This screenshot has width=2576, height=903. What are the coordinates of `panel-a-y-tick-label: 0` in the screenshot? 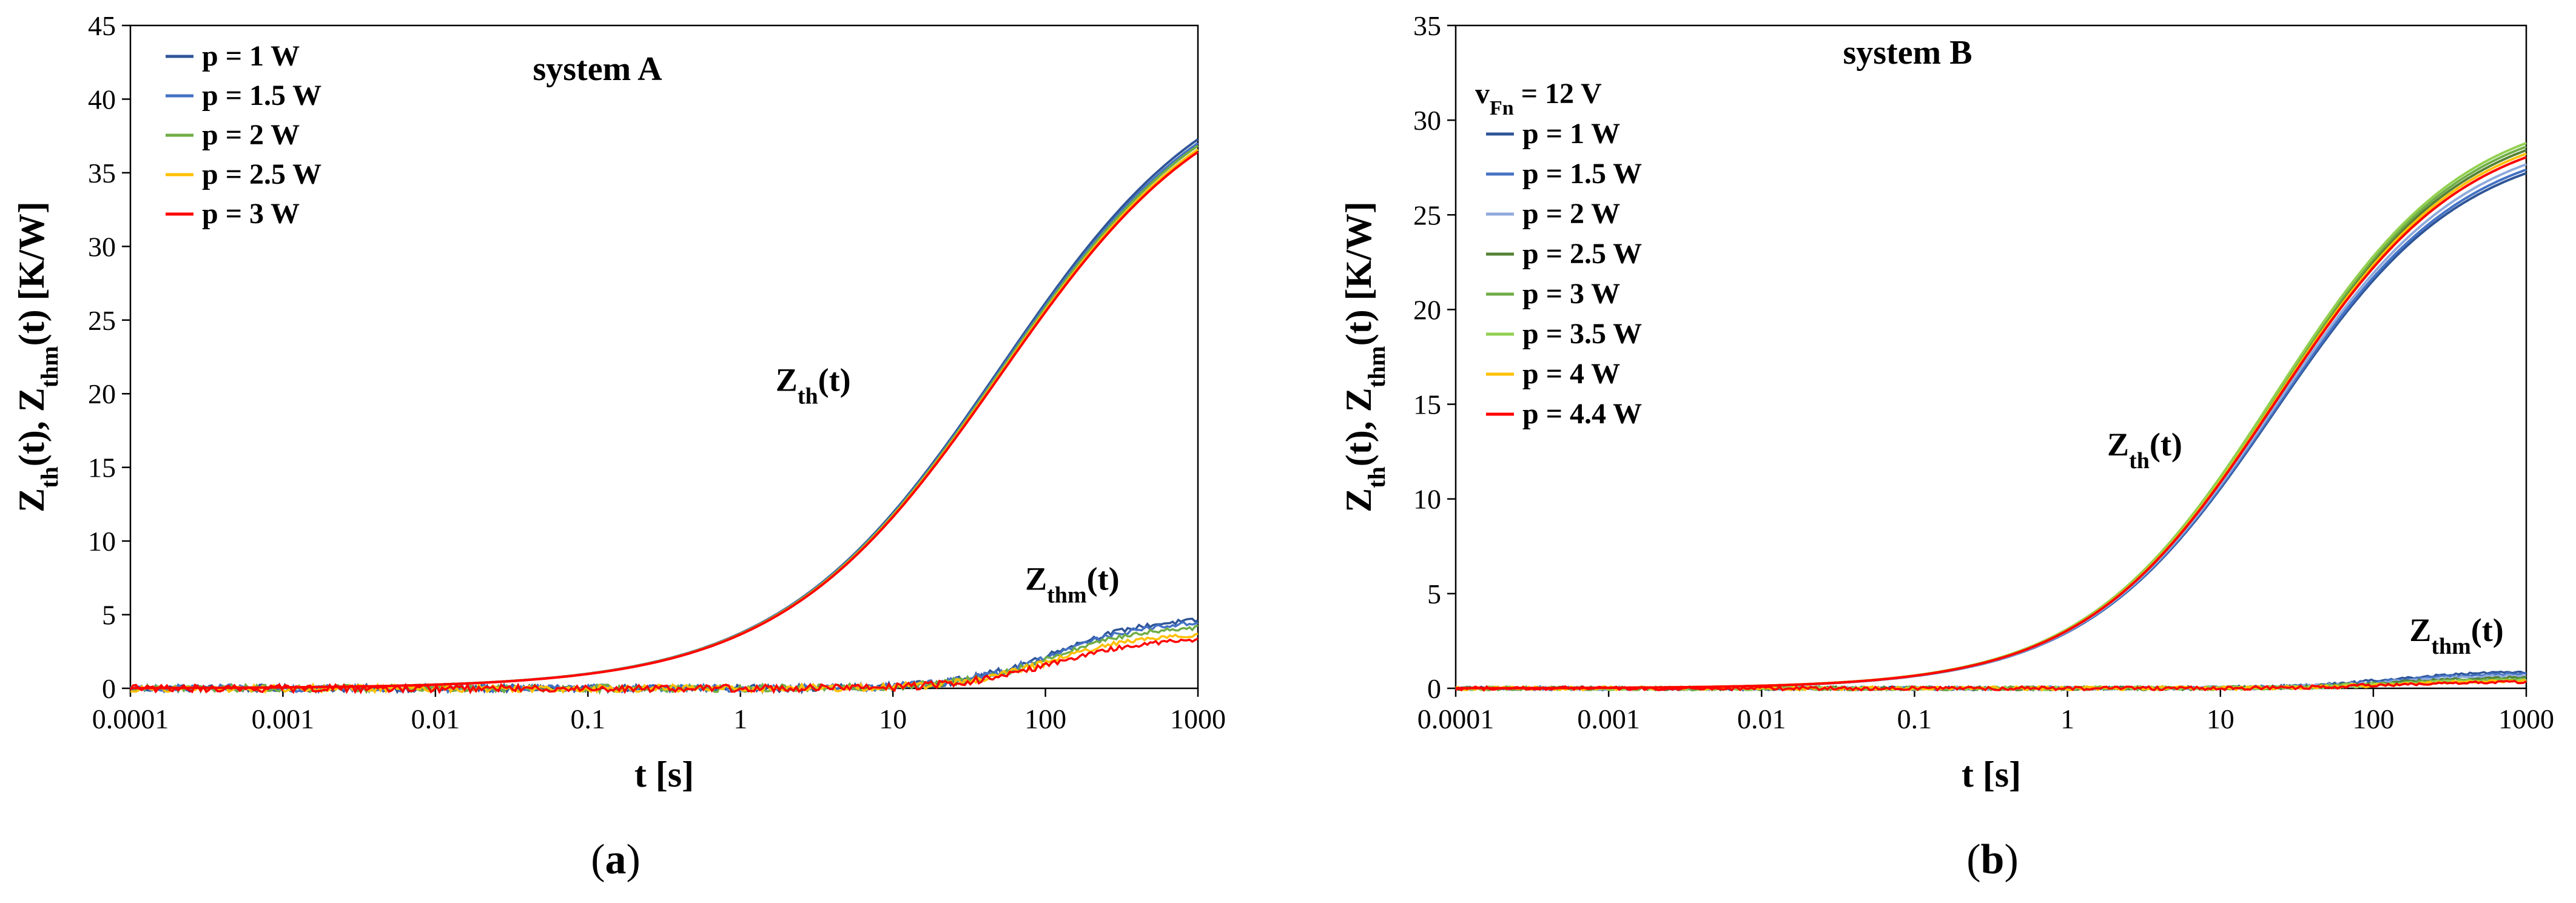 It's located at (109, 689).